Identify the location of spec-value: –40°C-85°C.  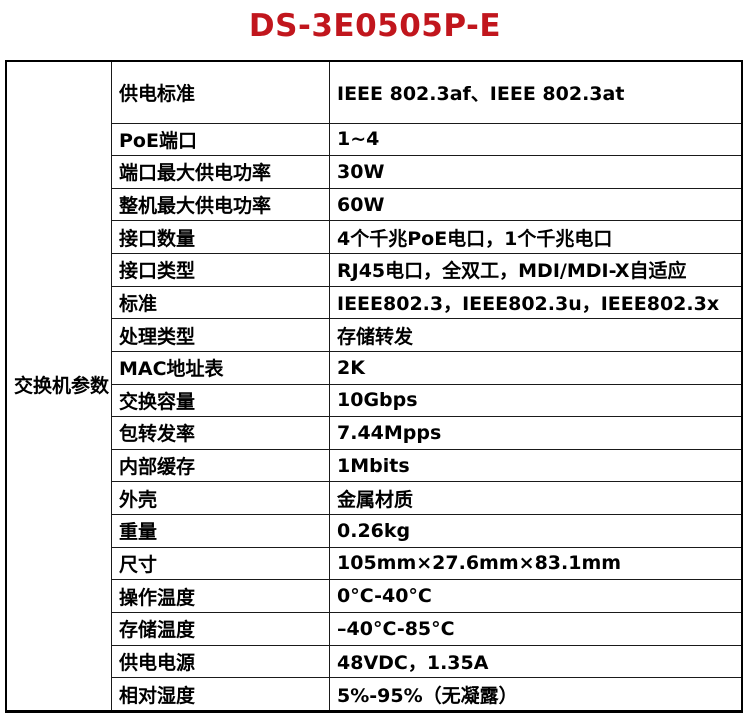
(536, 628).